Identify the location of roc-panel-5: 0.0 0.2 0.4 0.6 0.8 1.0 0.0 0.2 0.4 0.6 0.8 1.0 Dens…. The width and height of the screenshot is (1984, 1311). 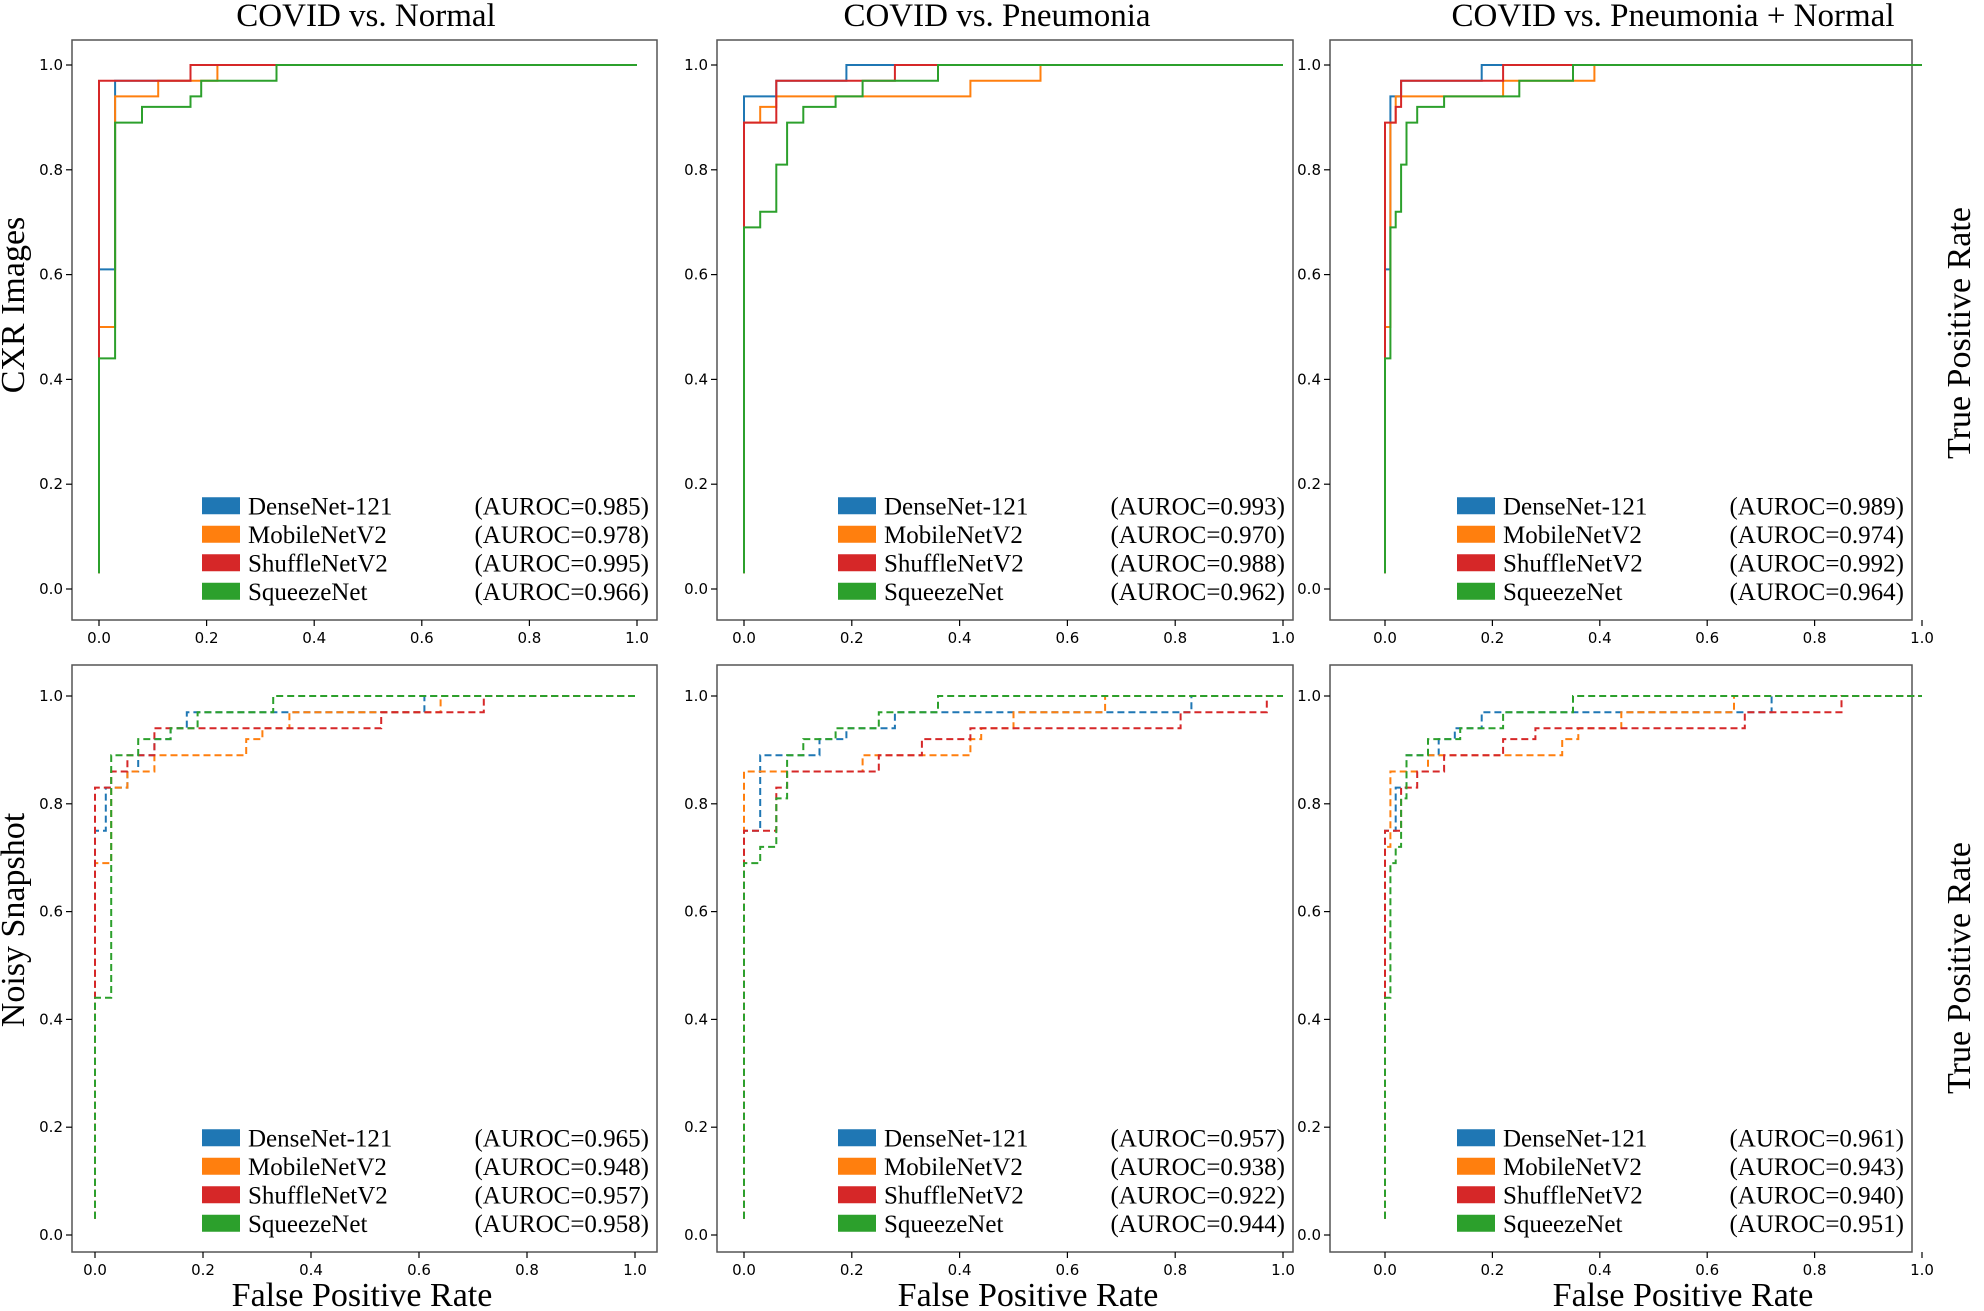
(989, 971).